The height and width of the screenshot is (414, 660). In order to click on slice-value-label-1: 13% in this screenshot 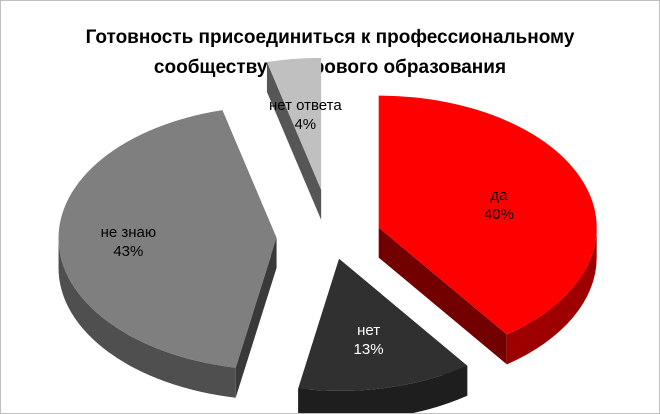, I will do `click(369, 349)`.